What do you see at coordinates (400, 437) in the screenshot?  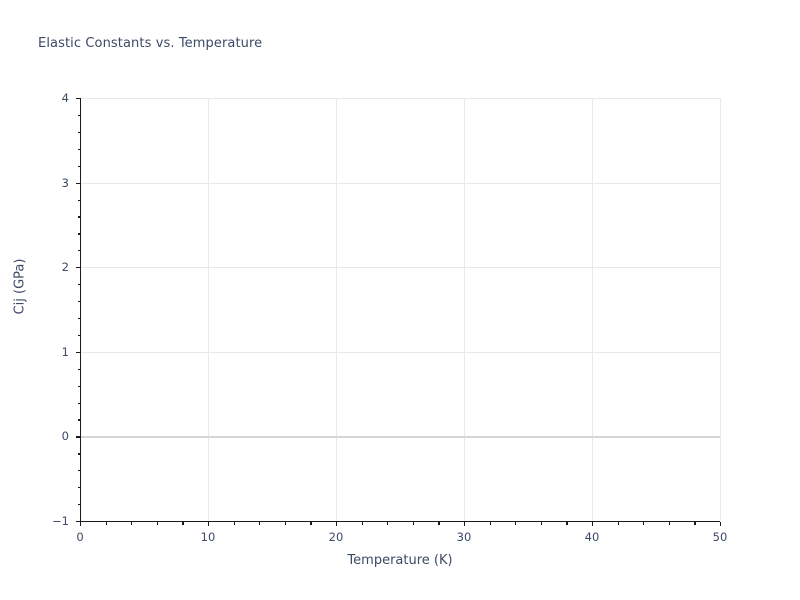 I see `gridline-zero` at bounding box center [400, 437].